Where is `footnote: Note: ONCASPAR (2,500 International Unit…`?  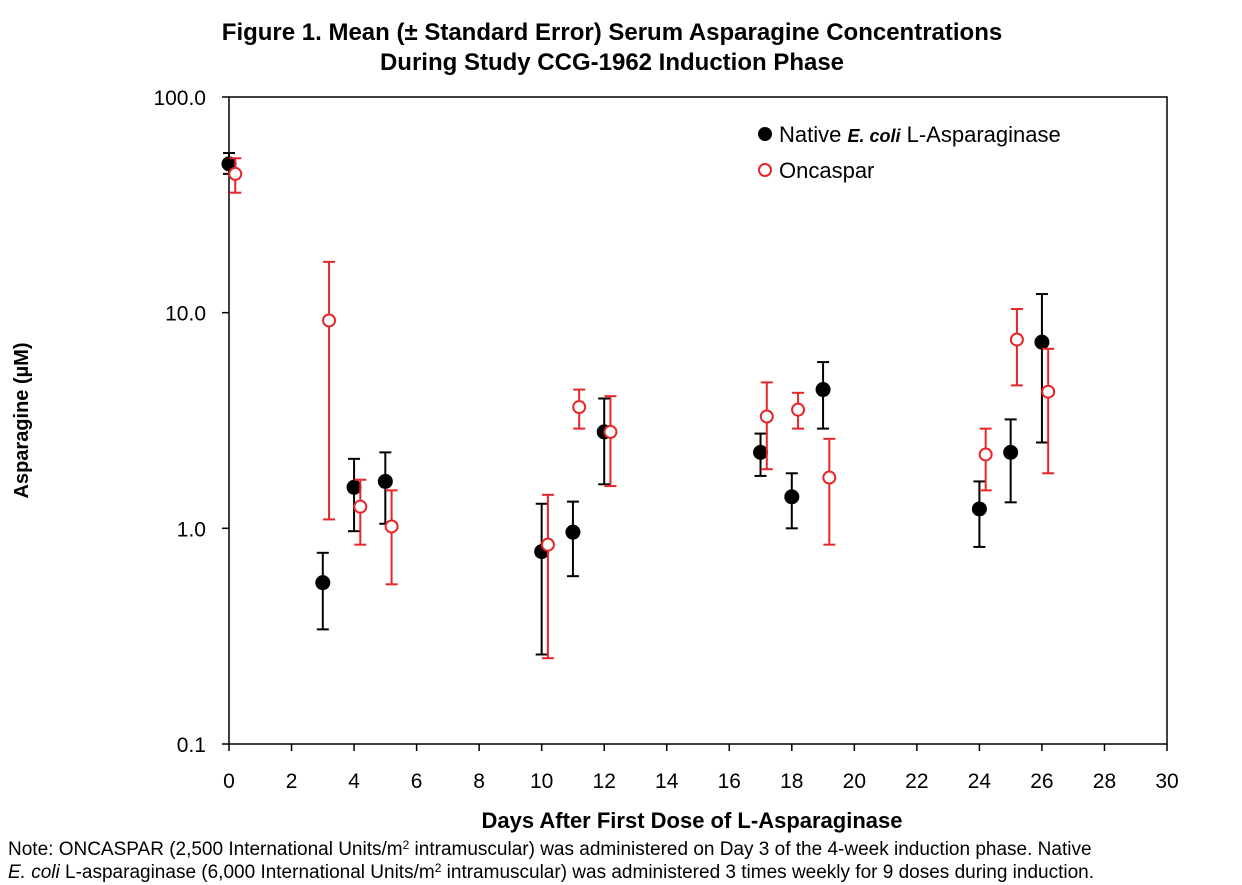 footnote: Note: ONCASPAR (2,500 International Unit… is located at coordinates (623, 861).